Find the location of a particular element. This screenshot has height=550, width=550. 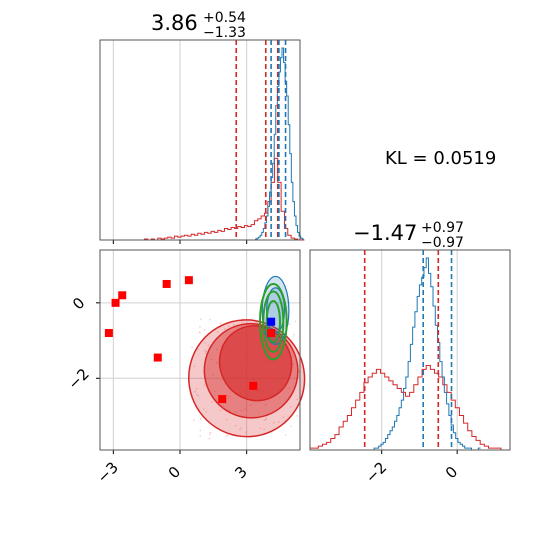

top-left-frame is located at coordinates (200, 140).